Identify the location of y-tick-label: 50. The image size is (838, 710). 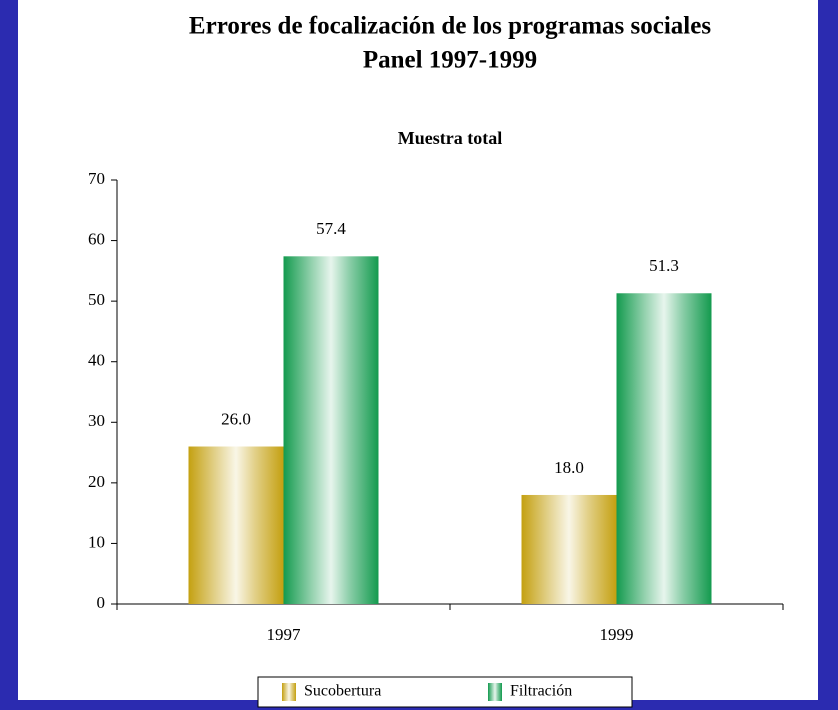
(96, 299).